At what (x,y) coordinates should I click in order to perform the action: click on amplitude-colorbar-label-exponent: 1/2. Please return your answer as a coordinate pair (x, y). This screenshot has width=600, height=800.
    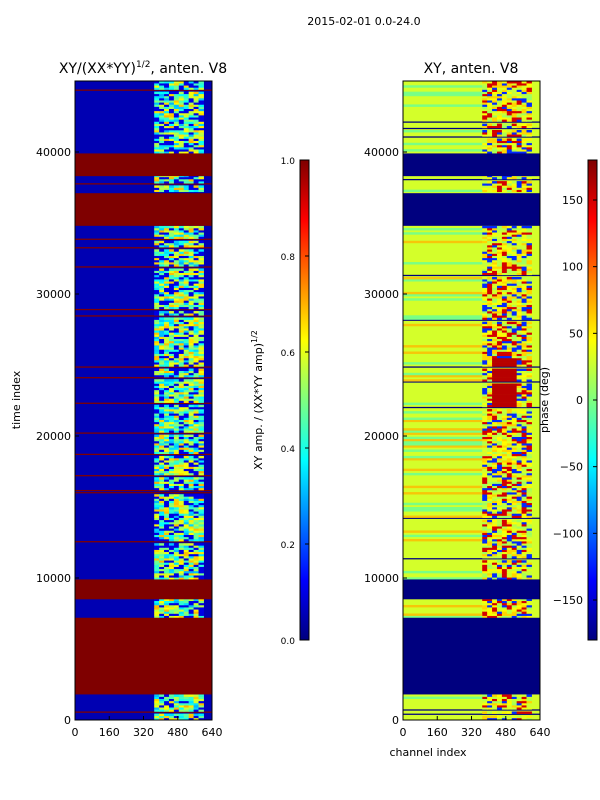
    Looking at the image, I should click on (254, 336).